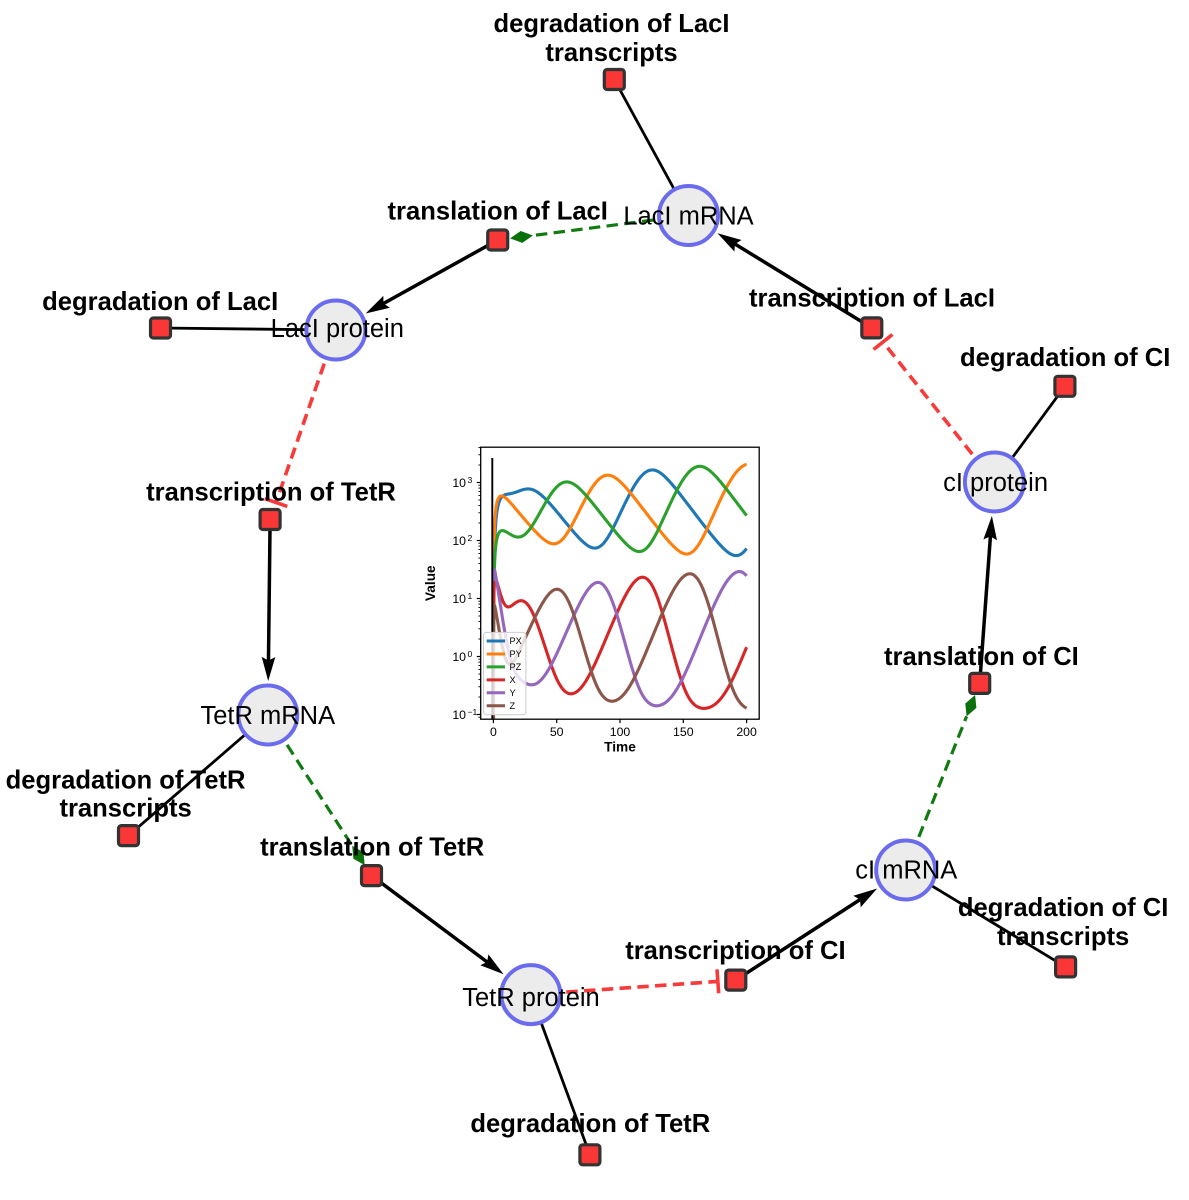 The image size is (1189, 1200). Describe the element at coordinates (516, 654) in the screenshot. I see `svg-text: PY` at that location.